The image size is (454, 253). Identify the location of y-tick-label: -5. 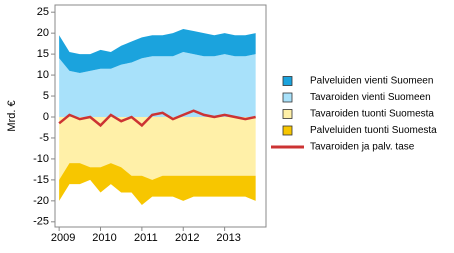
(44, 138).